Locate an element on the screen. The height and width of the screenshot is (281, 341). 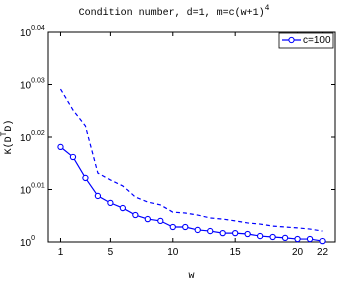
legend-box is located at coordinates (306, 40).